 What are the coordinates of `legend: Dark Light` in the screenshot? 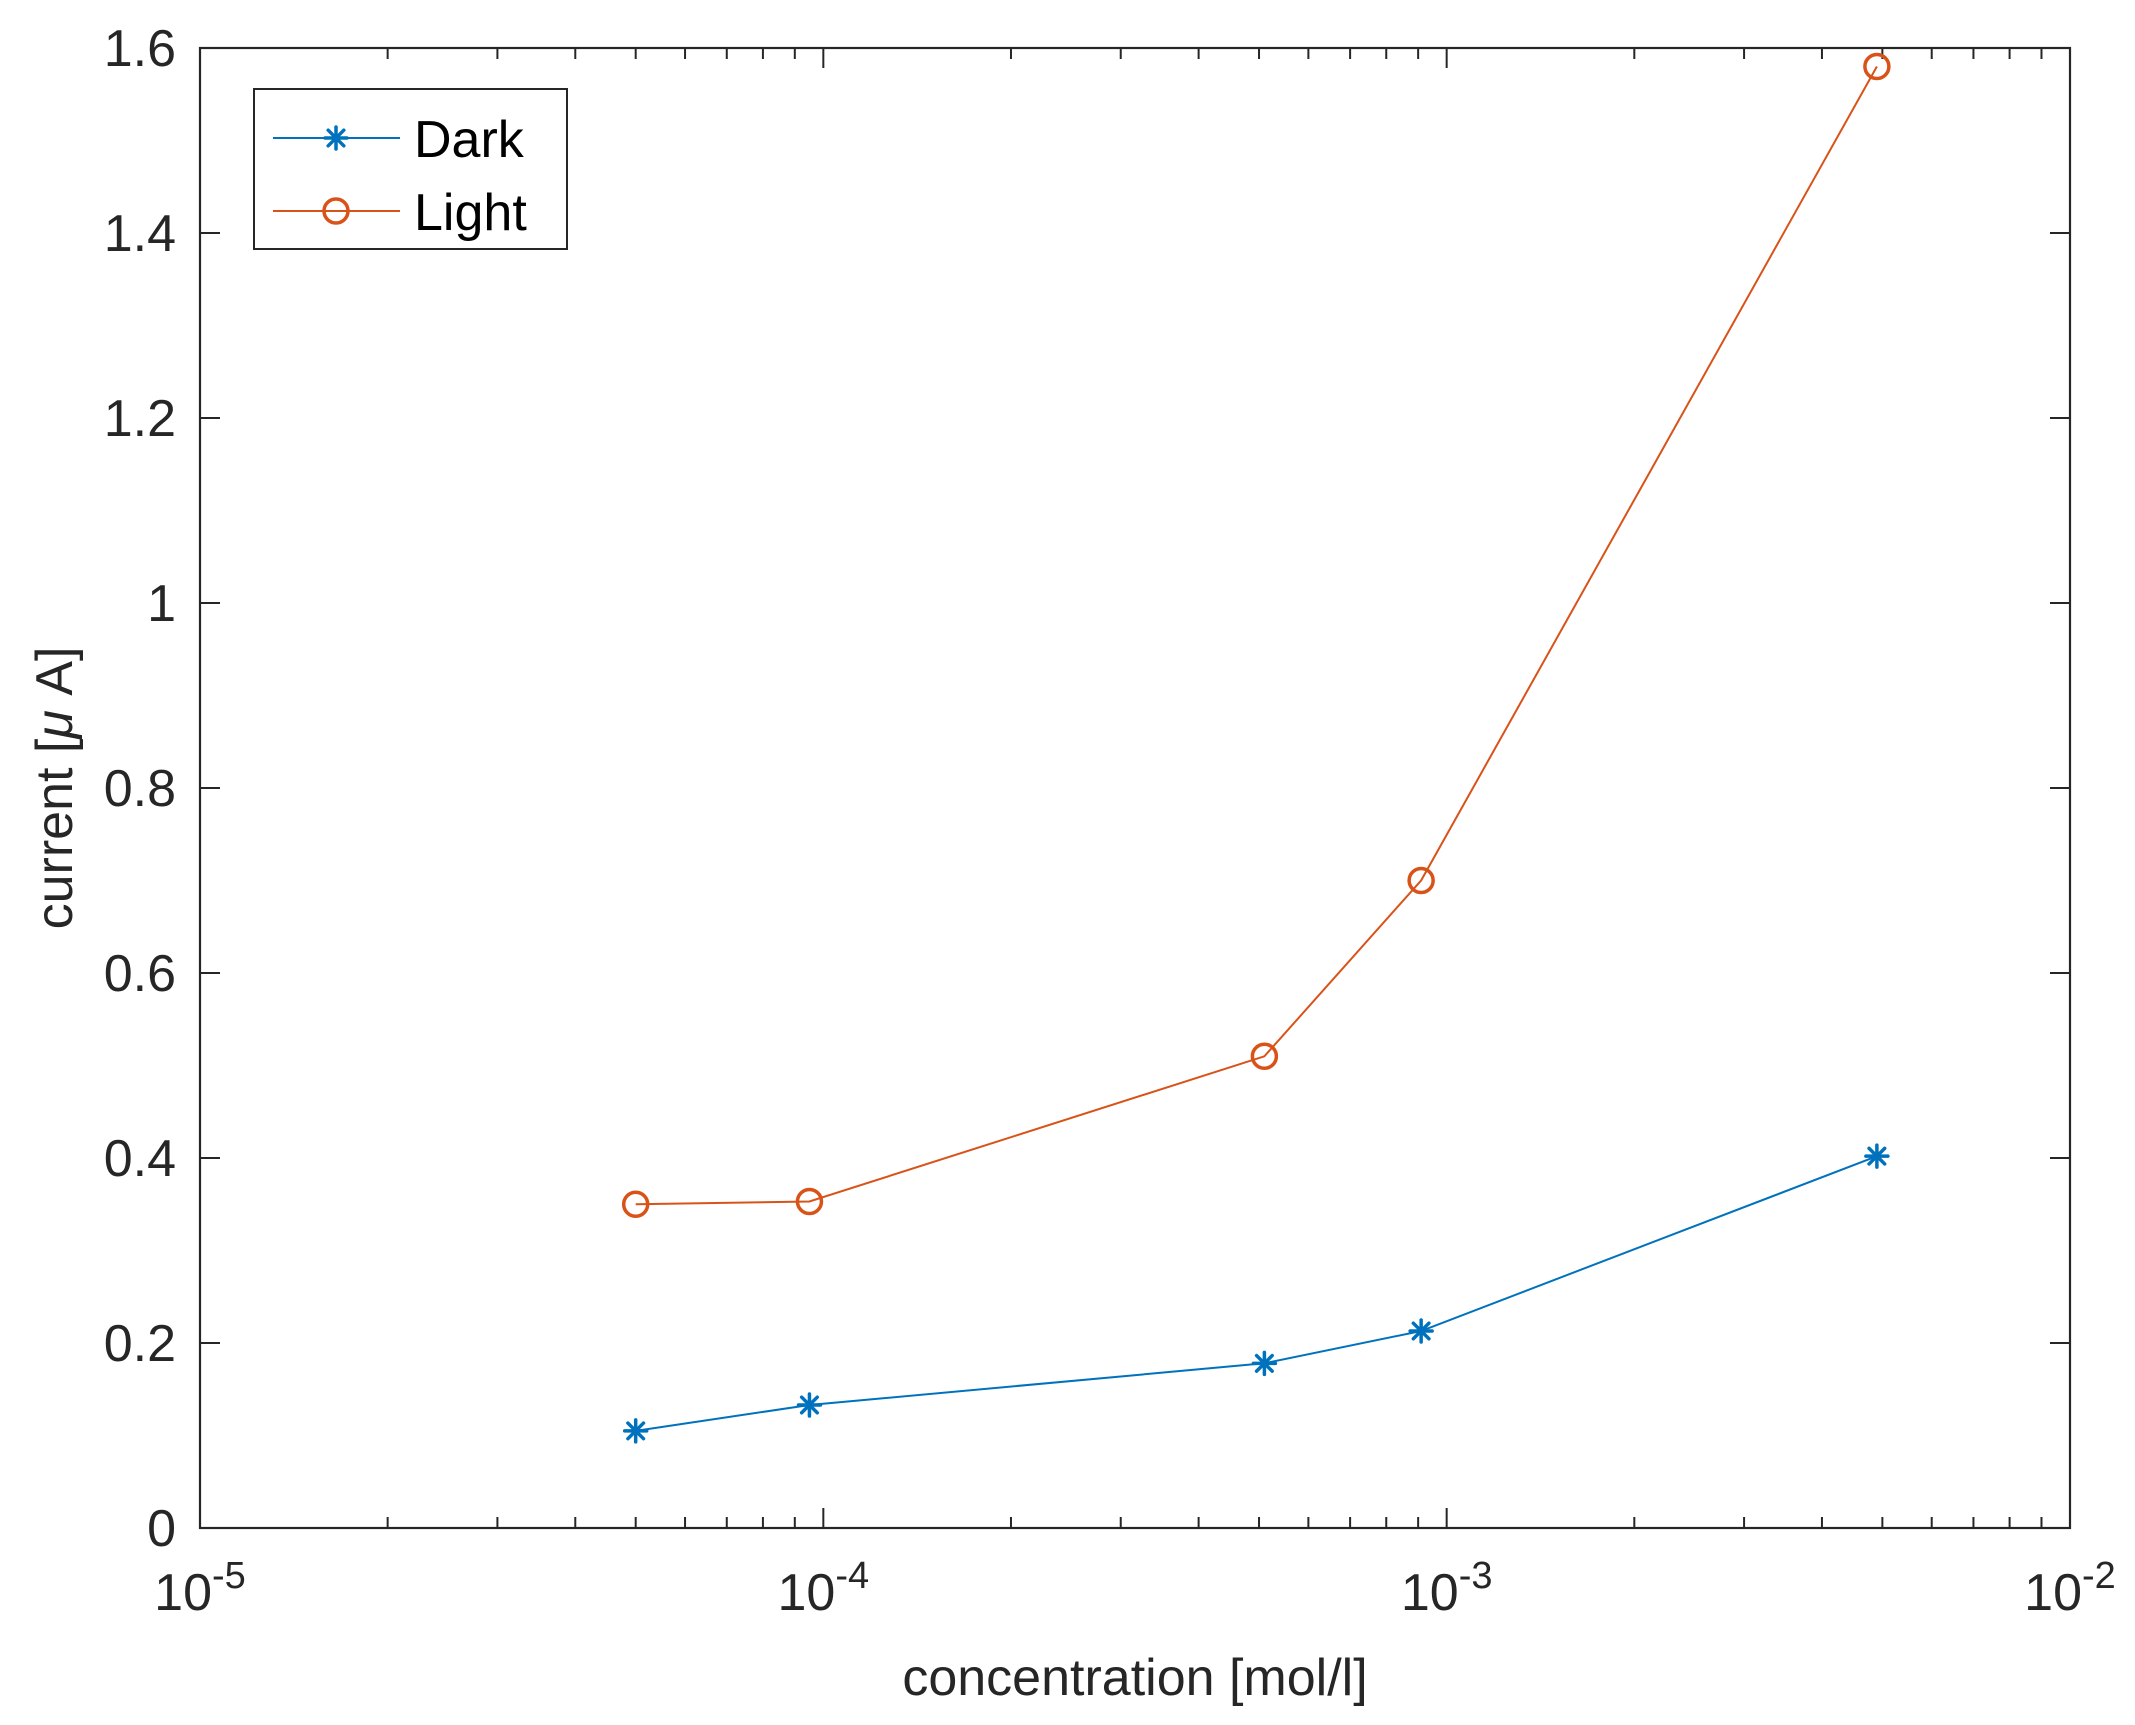 It's located at (410, 169).